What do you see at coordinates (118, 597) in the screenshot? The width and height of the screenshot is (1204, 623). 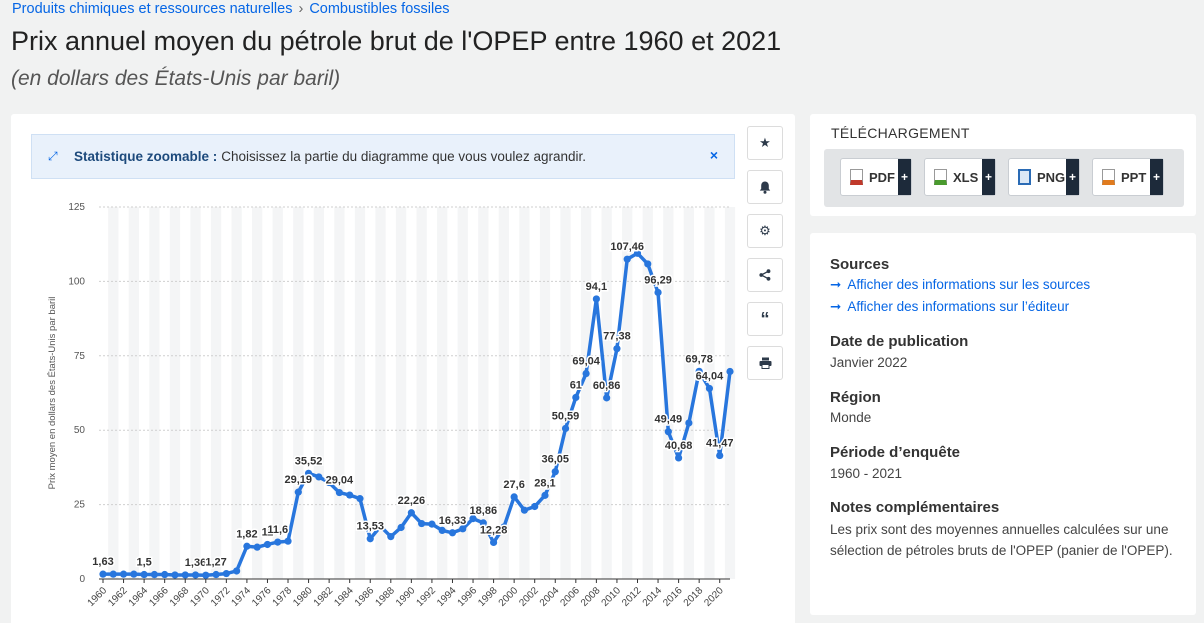 I see `x-tick-label: 1962` at bounding box center [118, 597].